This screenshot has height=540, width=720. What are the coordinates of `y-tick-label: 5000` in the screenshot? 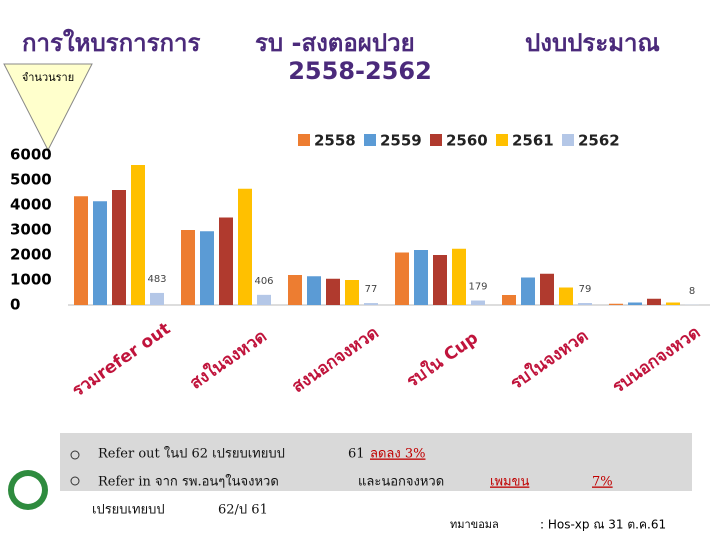 It's located at (31, 180).